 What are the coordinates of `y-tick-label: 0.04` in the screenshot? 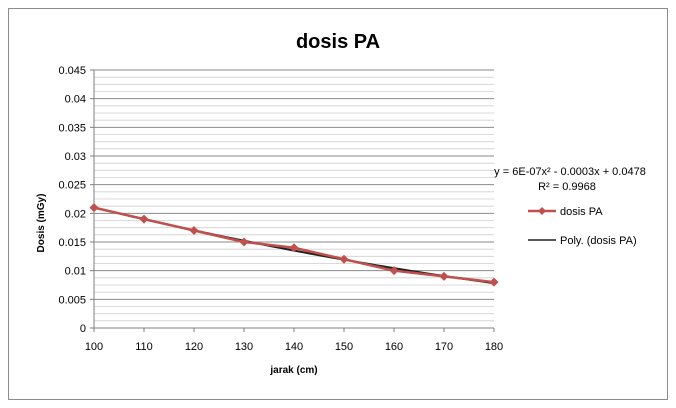 It's located at (75, 100).